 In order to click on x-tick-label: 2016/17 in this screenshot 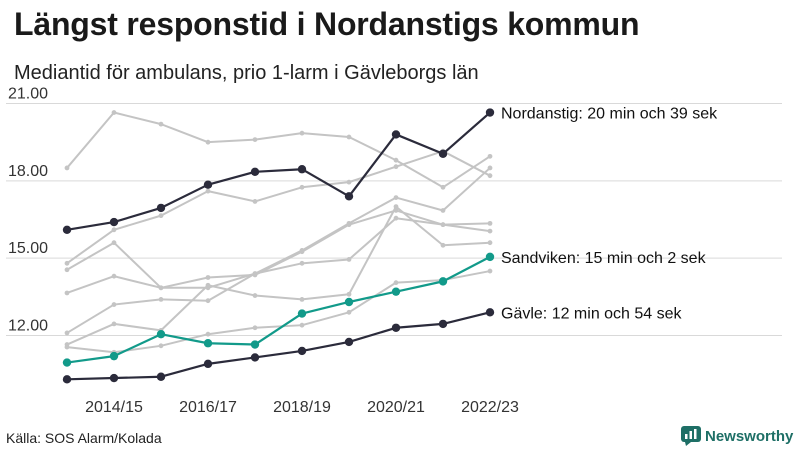, I will do `click(208, 407)`.